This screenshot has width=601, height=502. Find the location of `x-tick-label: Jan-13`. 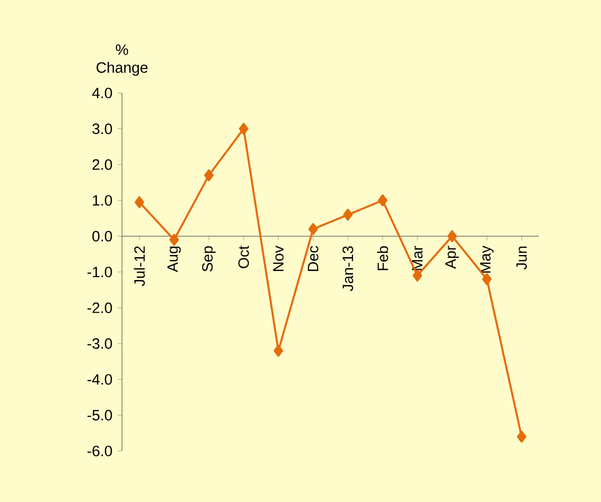

x-tick-label: Jan-13 is located at coordinates (348, 269).